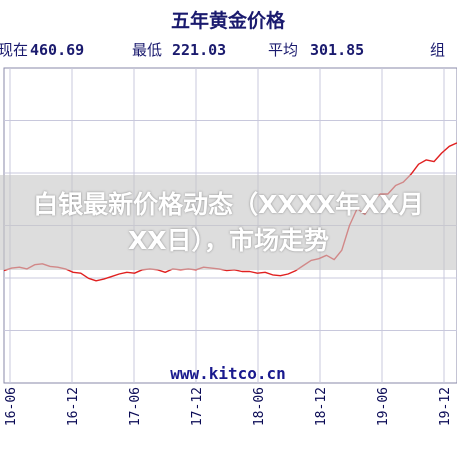 The height and width of the screenshot is (457, 457). I want to click on stat-min-value: 221.03, so click(199, 50).